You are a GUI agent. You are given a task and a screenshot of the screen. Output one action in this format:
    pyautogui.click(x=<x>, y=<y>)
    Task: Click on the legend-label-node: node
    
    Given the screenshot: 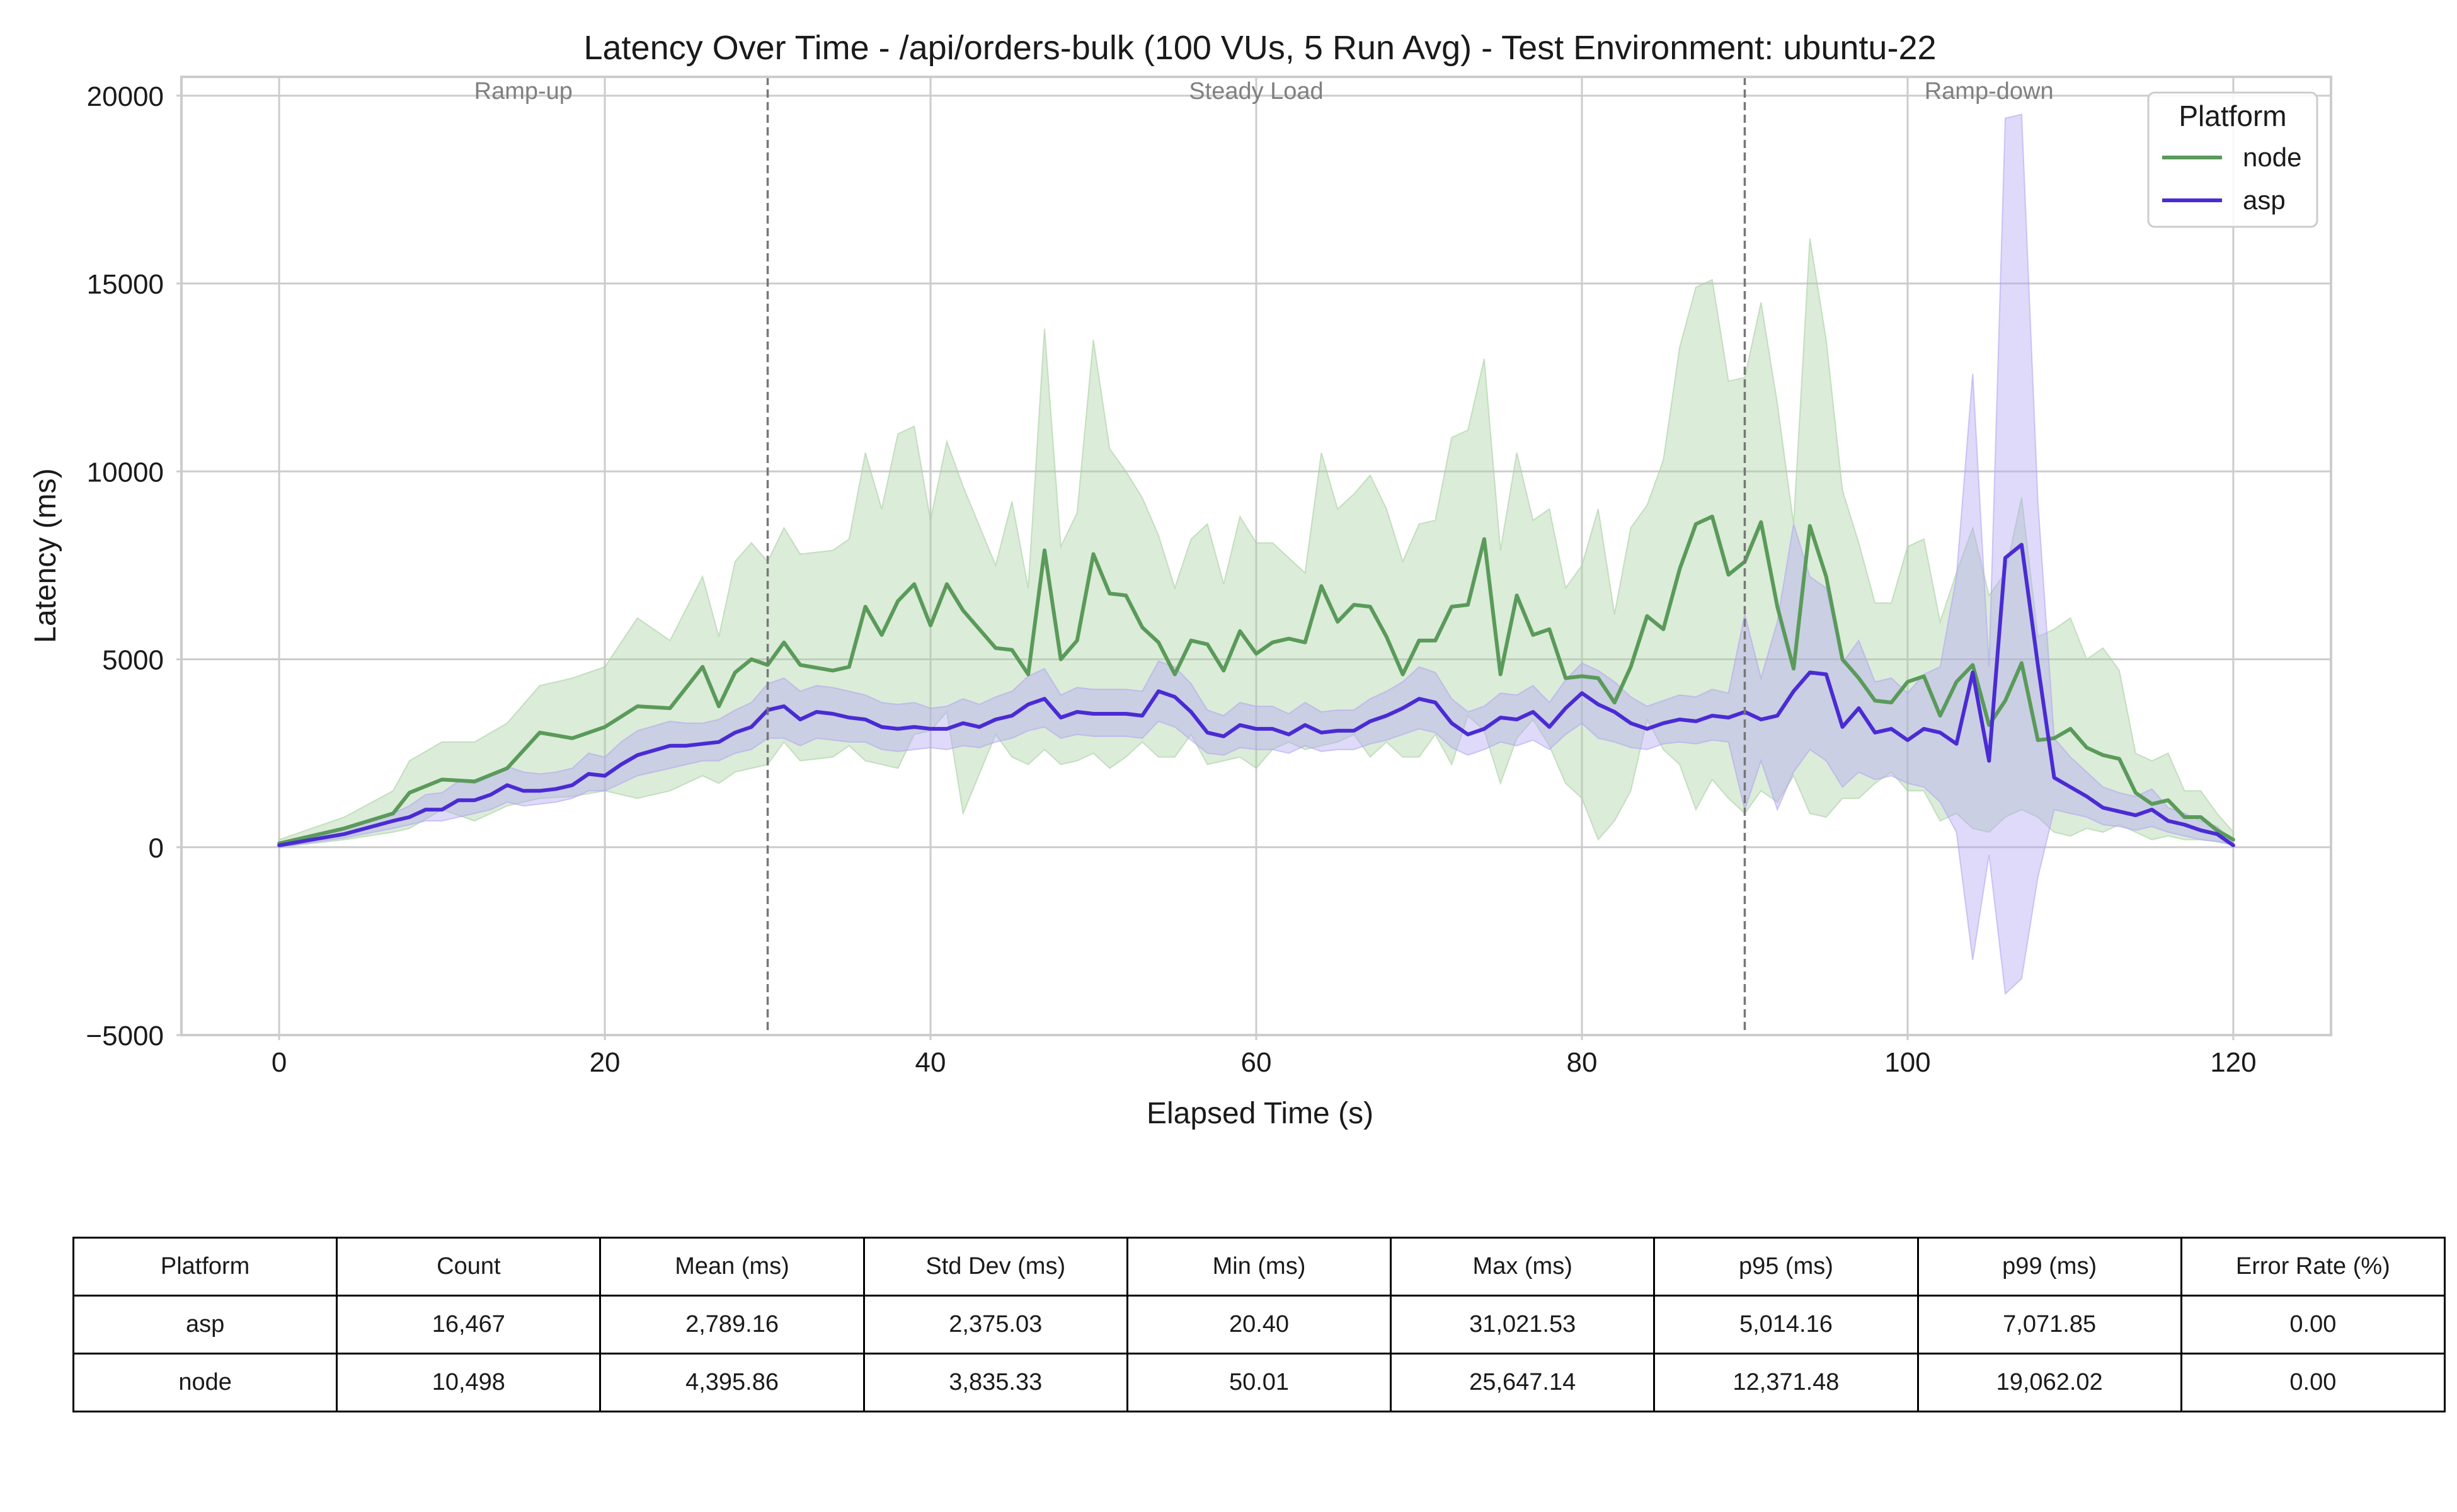 What is the action you would take?
    pyautogui.click(x=2272, y=157)
    